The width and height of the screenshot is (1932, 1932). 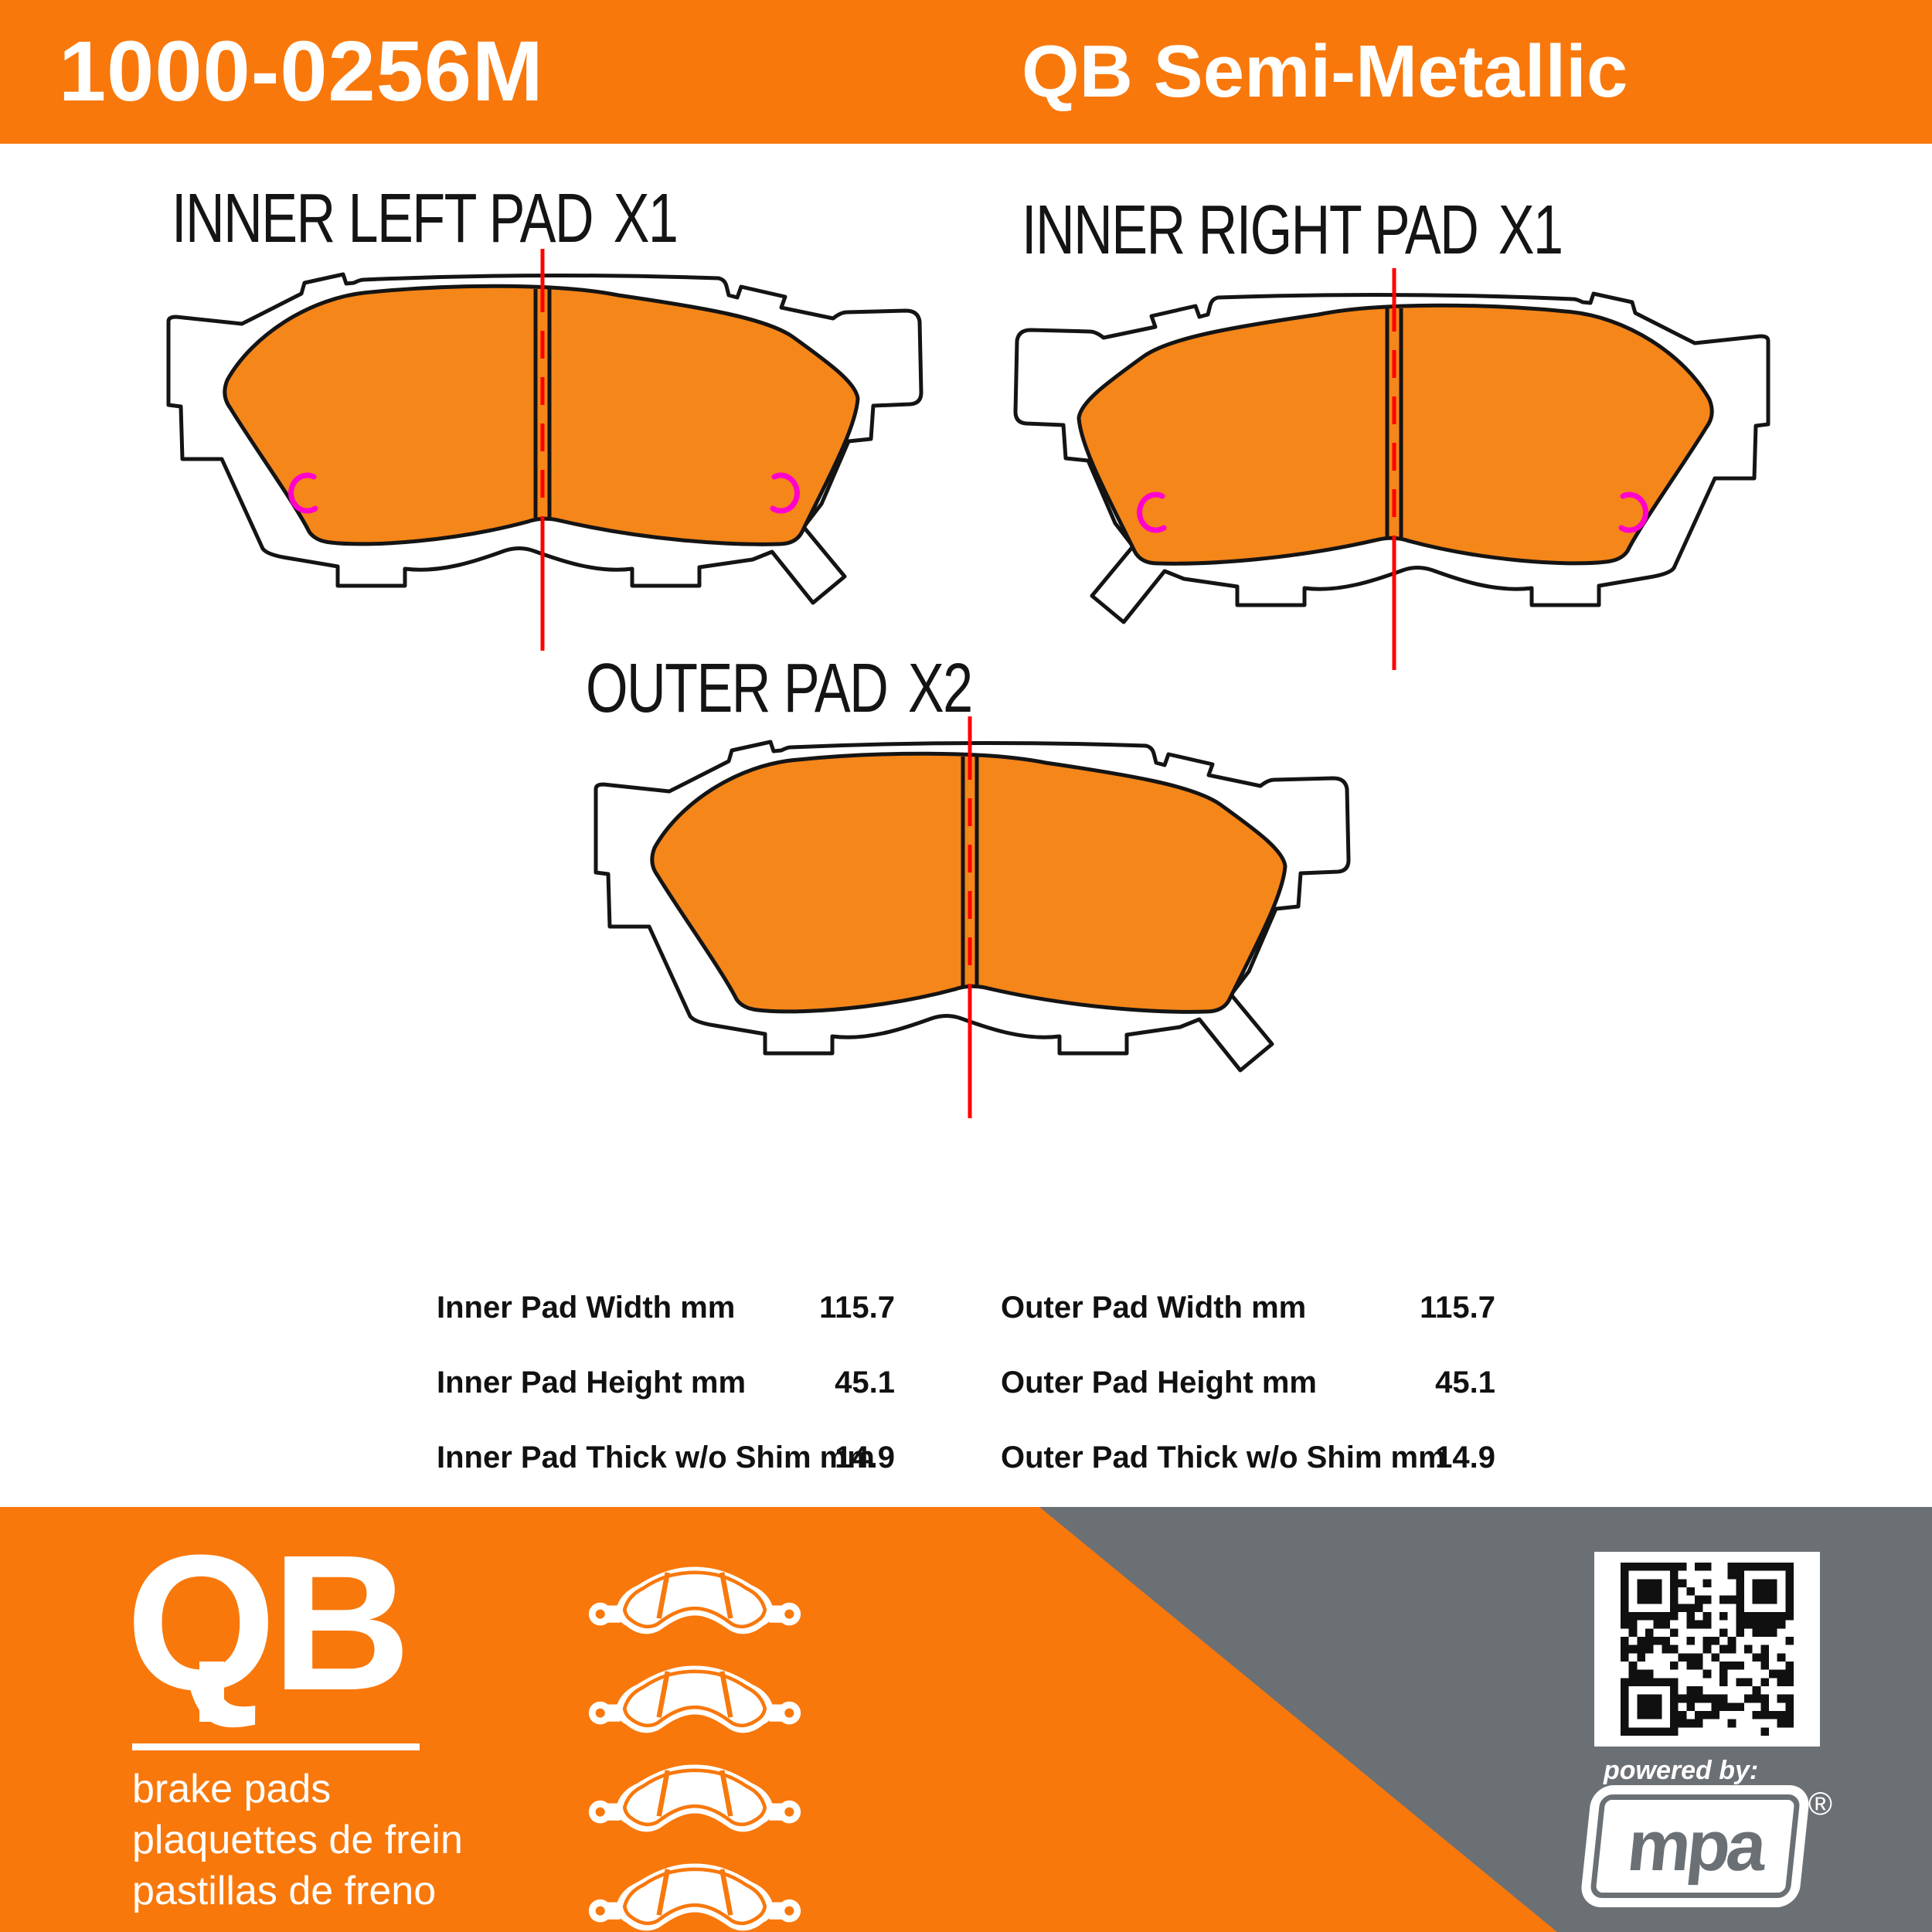 I want to click on qr-code-panel, so click(x=1707, y=1650).